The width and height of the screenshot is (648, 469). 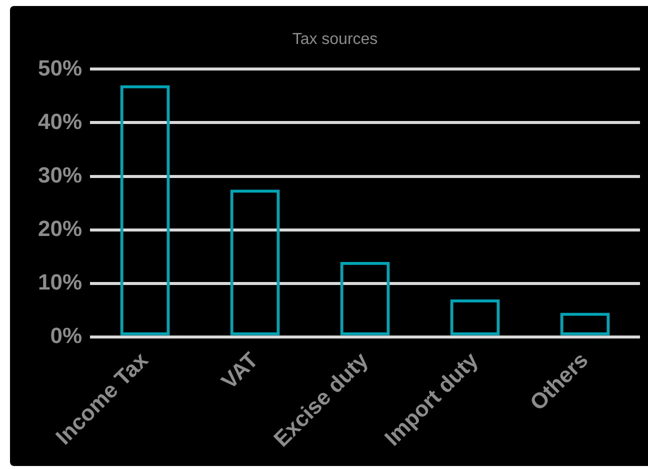 I want to click on y-tick-label: 50%, so click(x=60, y=67).